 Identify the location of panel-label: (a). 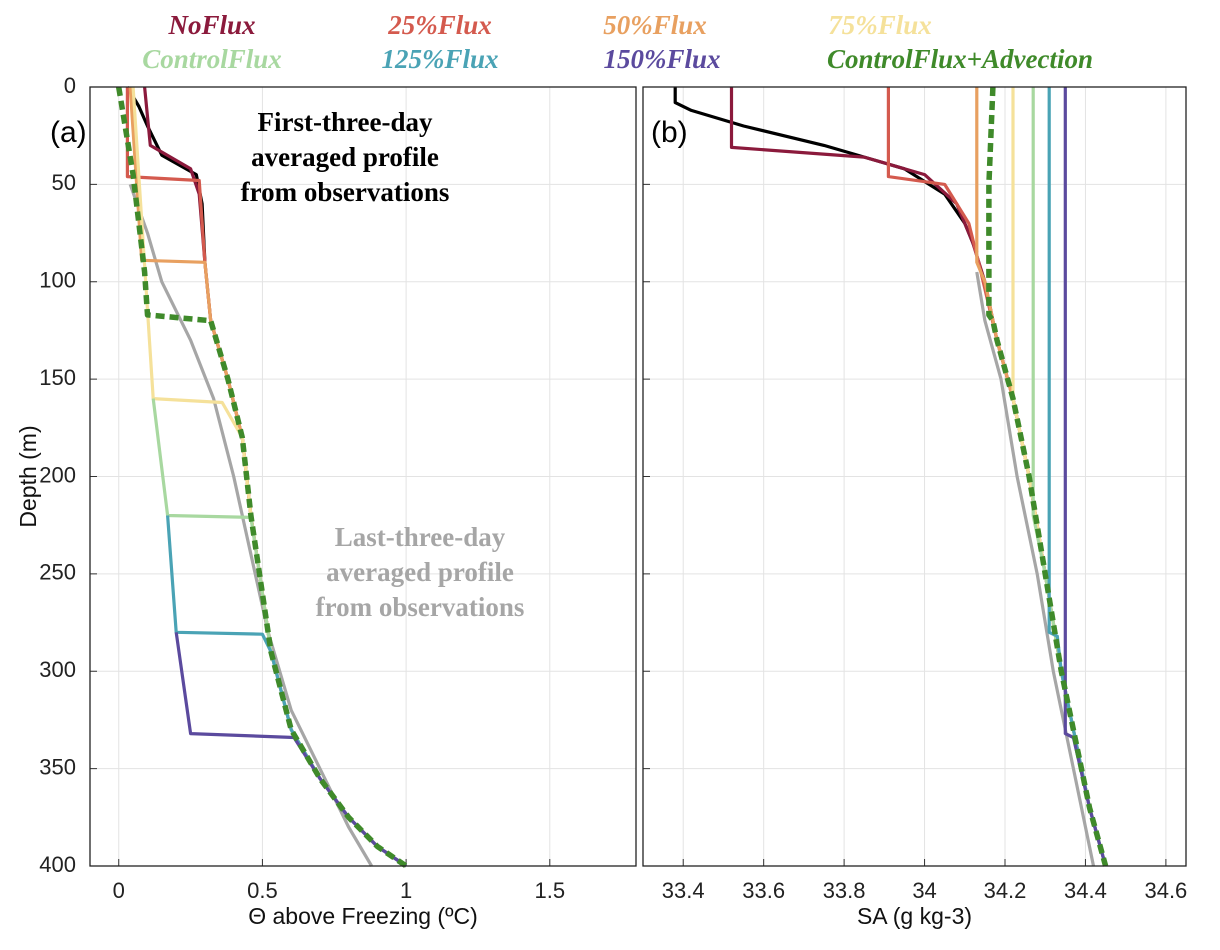
(68, 132).